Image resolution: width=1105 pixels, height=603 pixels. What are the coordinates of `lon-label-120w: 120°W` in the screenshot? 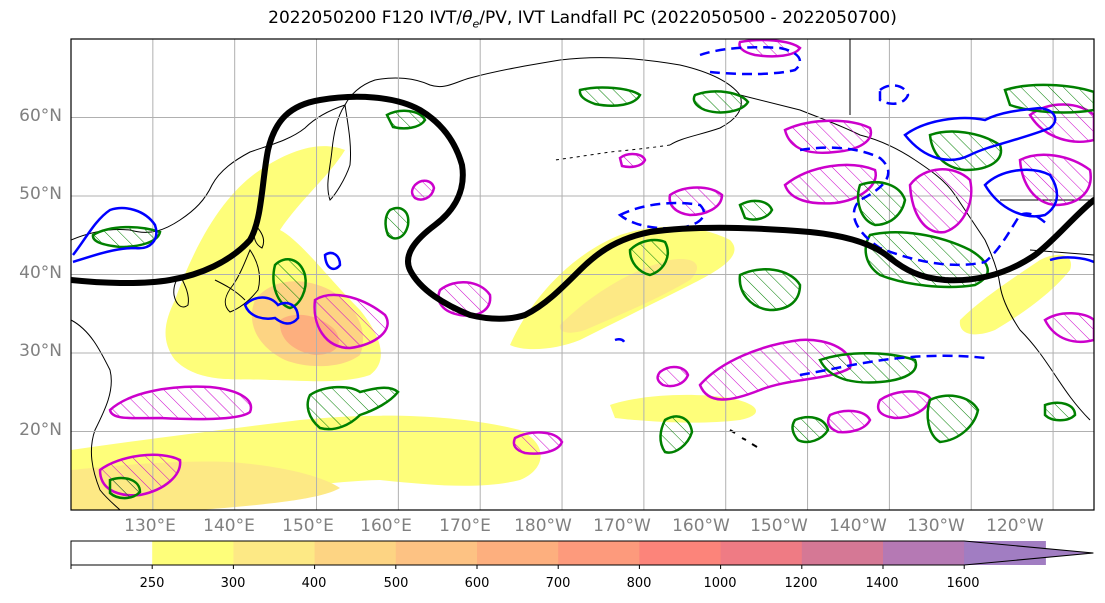 It's located at (1015, 526).